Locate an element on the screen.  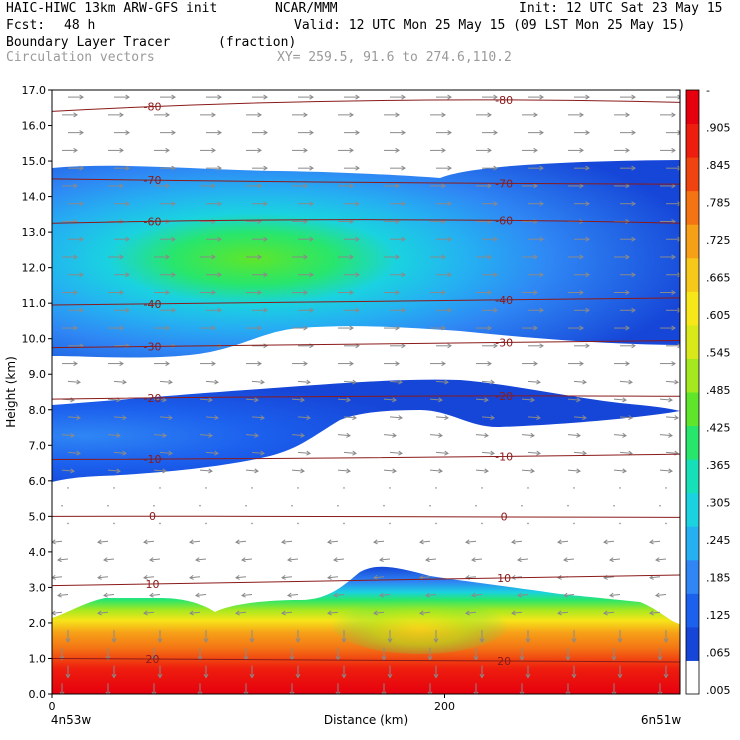
y-tick-label: 13.0 is located at coordinates (34, 232).